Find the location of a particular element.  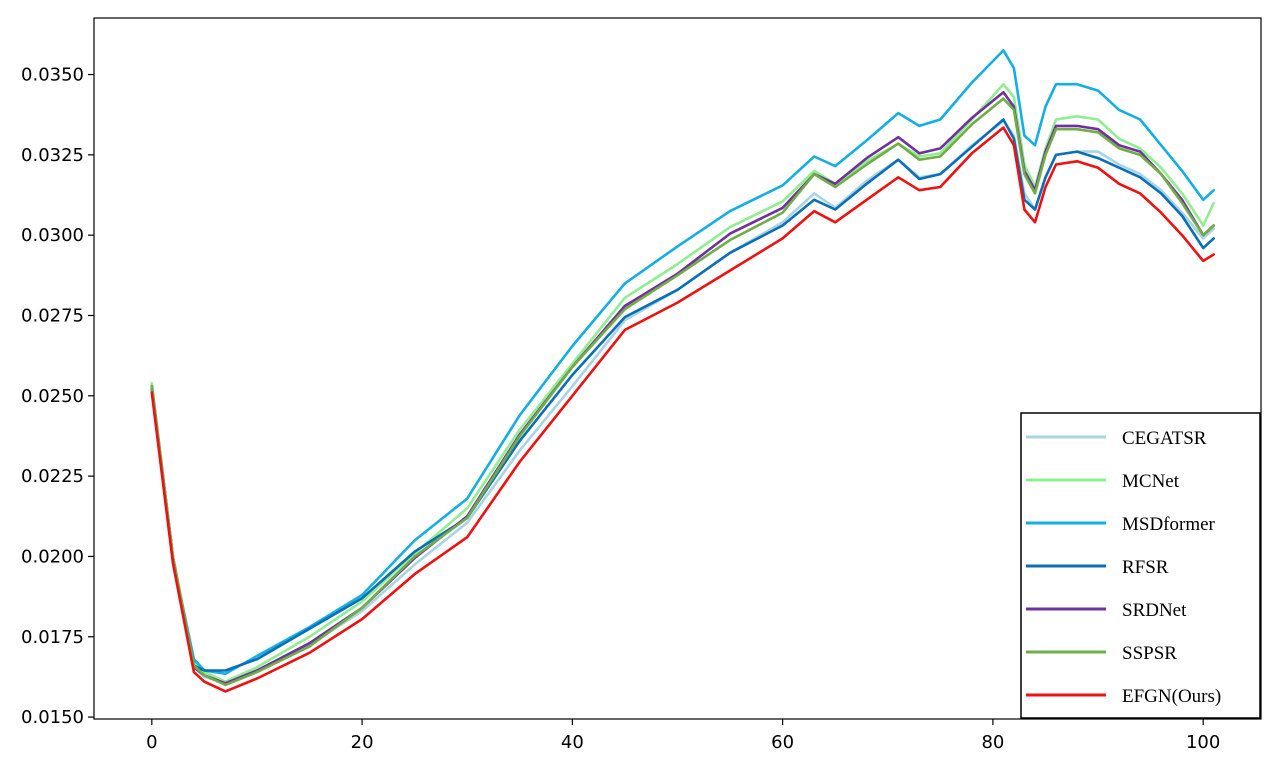

y-tick-label: 0.0200 is located at coordinates (52, 556).